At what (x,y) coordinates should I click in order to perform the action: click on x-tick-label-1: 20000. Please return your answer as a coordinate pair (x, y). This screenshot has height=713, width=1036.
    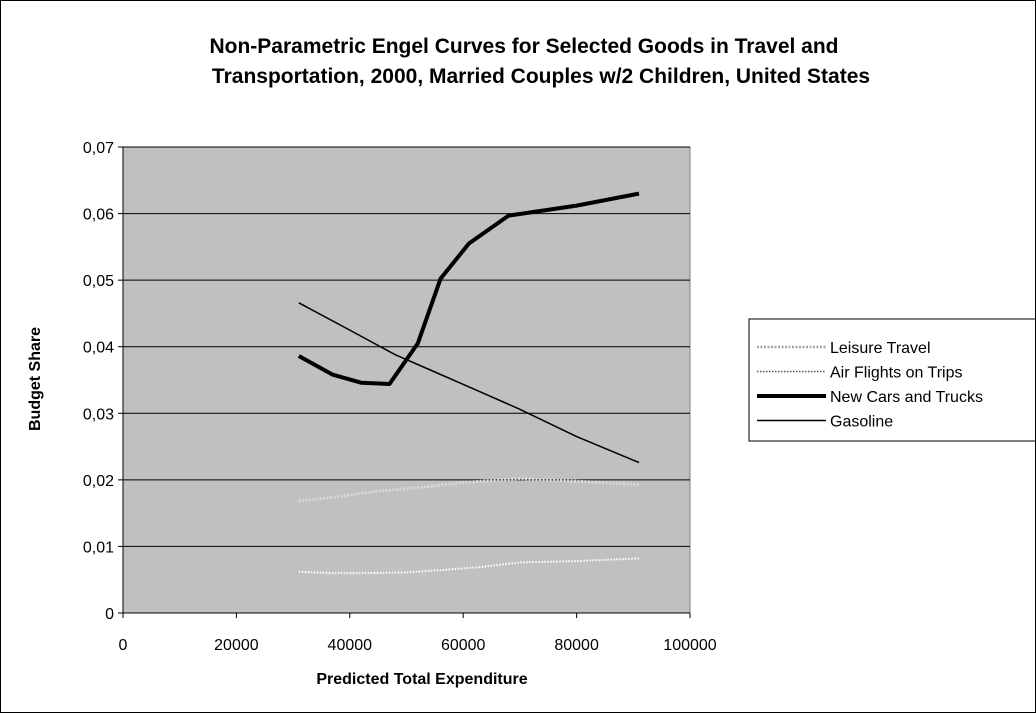
    Looking at the image, I should click on (236, 645).